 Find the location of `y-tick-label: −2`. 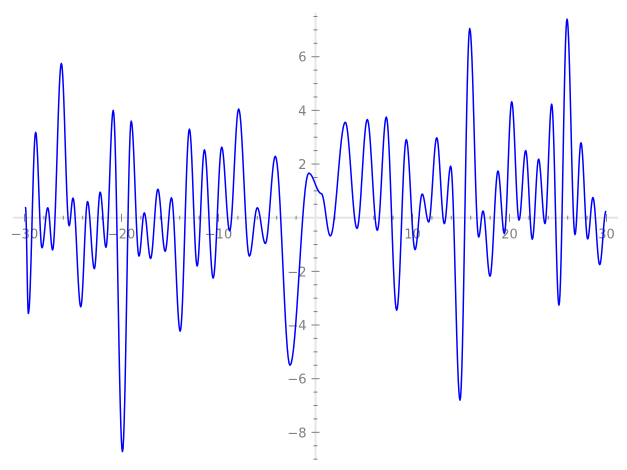

y-tick-label: −2 is located at coordinates (296, 272).